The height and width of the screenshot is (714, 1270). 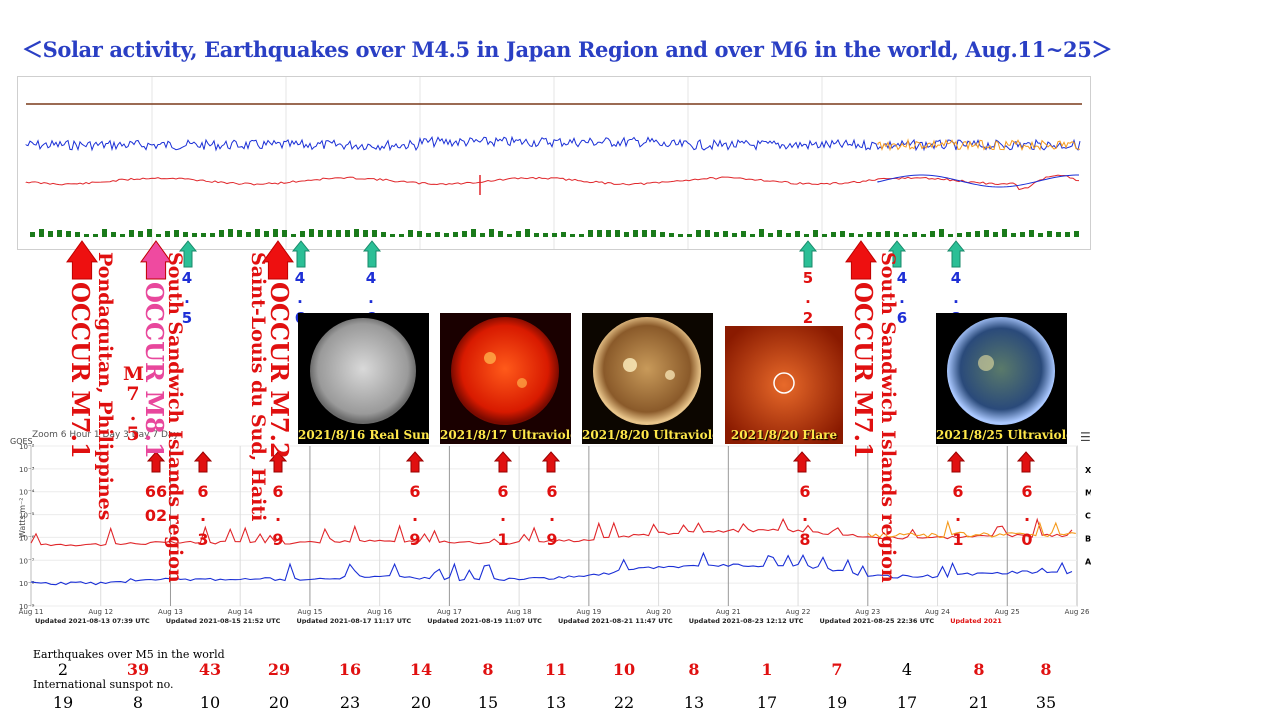 I want to click on y-tick-label: 10⁻⁹, so click(x=27, y=607).